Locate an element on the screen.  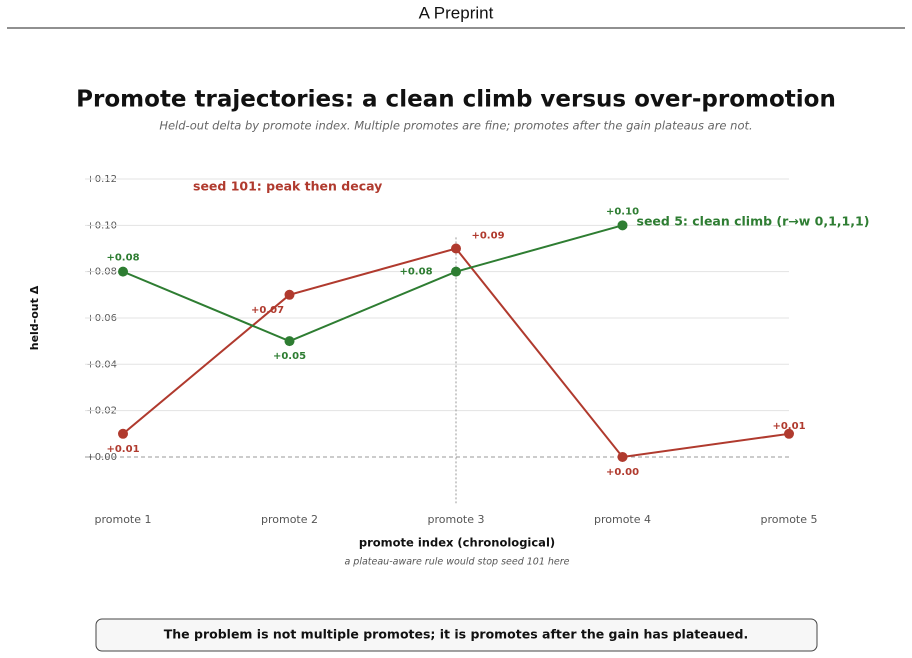
series-label: seed 5: clean climb (r→w 0,1,1,1) is located at coordinates (753, 221).